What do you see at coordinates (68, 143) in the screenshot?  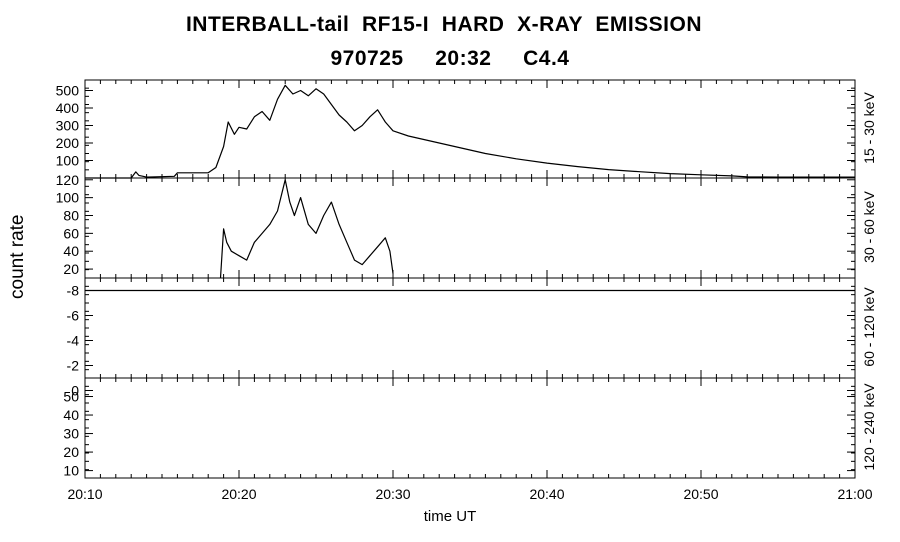 I see `y-tick-label: 200` at bounding box center [68, 143].